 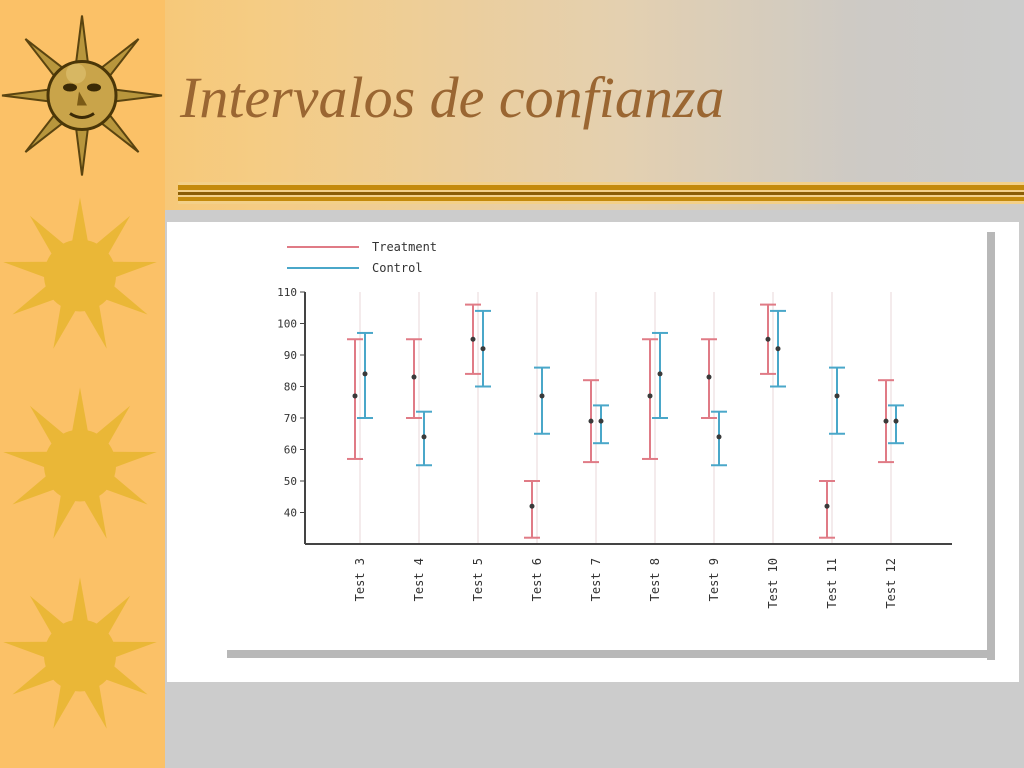 I want to click on legend-label: Treatment, so click(x=404, y=247).